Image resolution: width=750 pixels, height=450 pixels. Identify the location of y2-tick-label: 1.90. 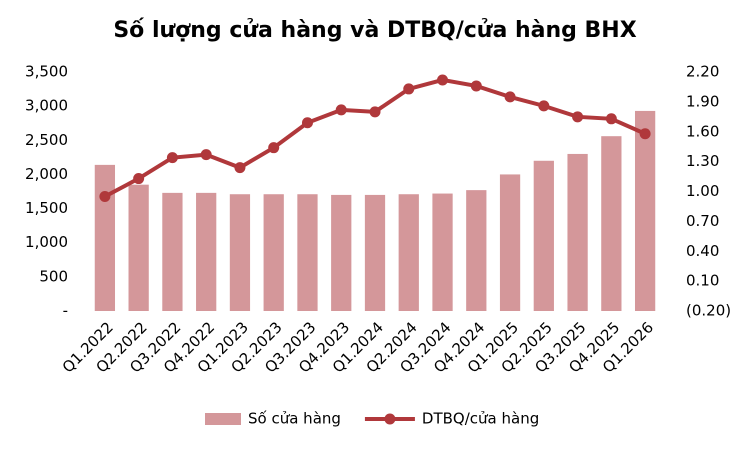
(702, 101).